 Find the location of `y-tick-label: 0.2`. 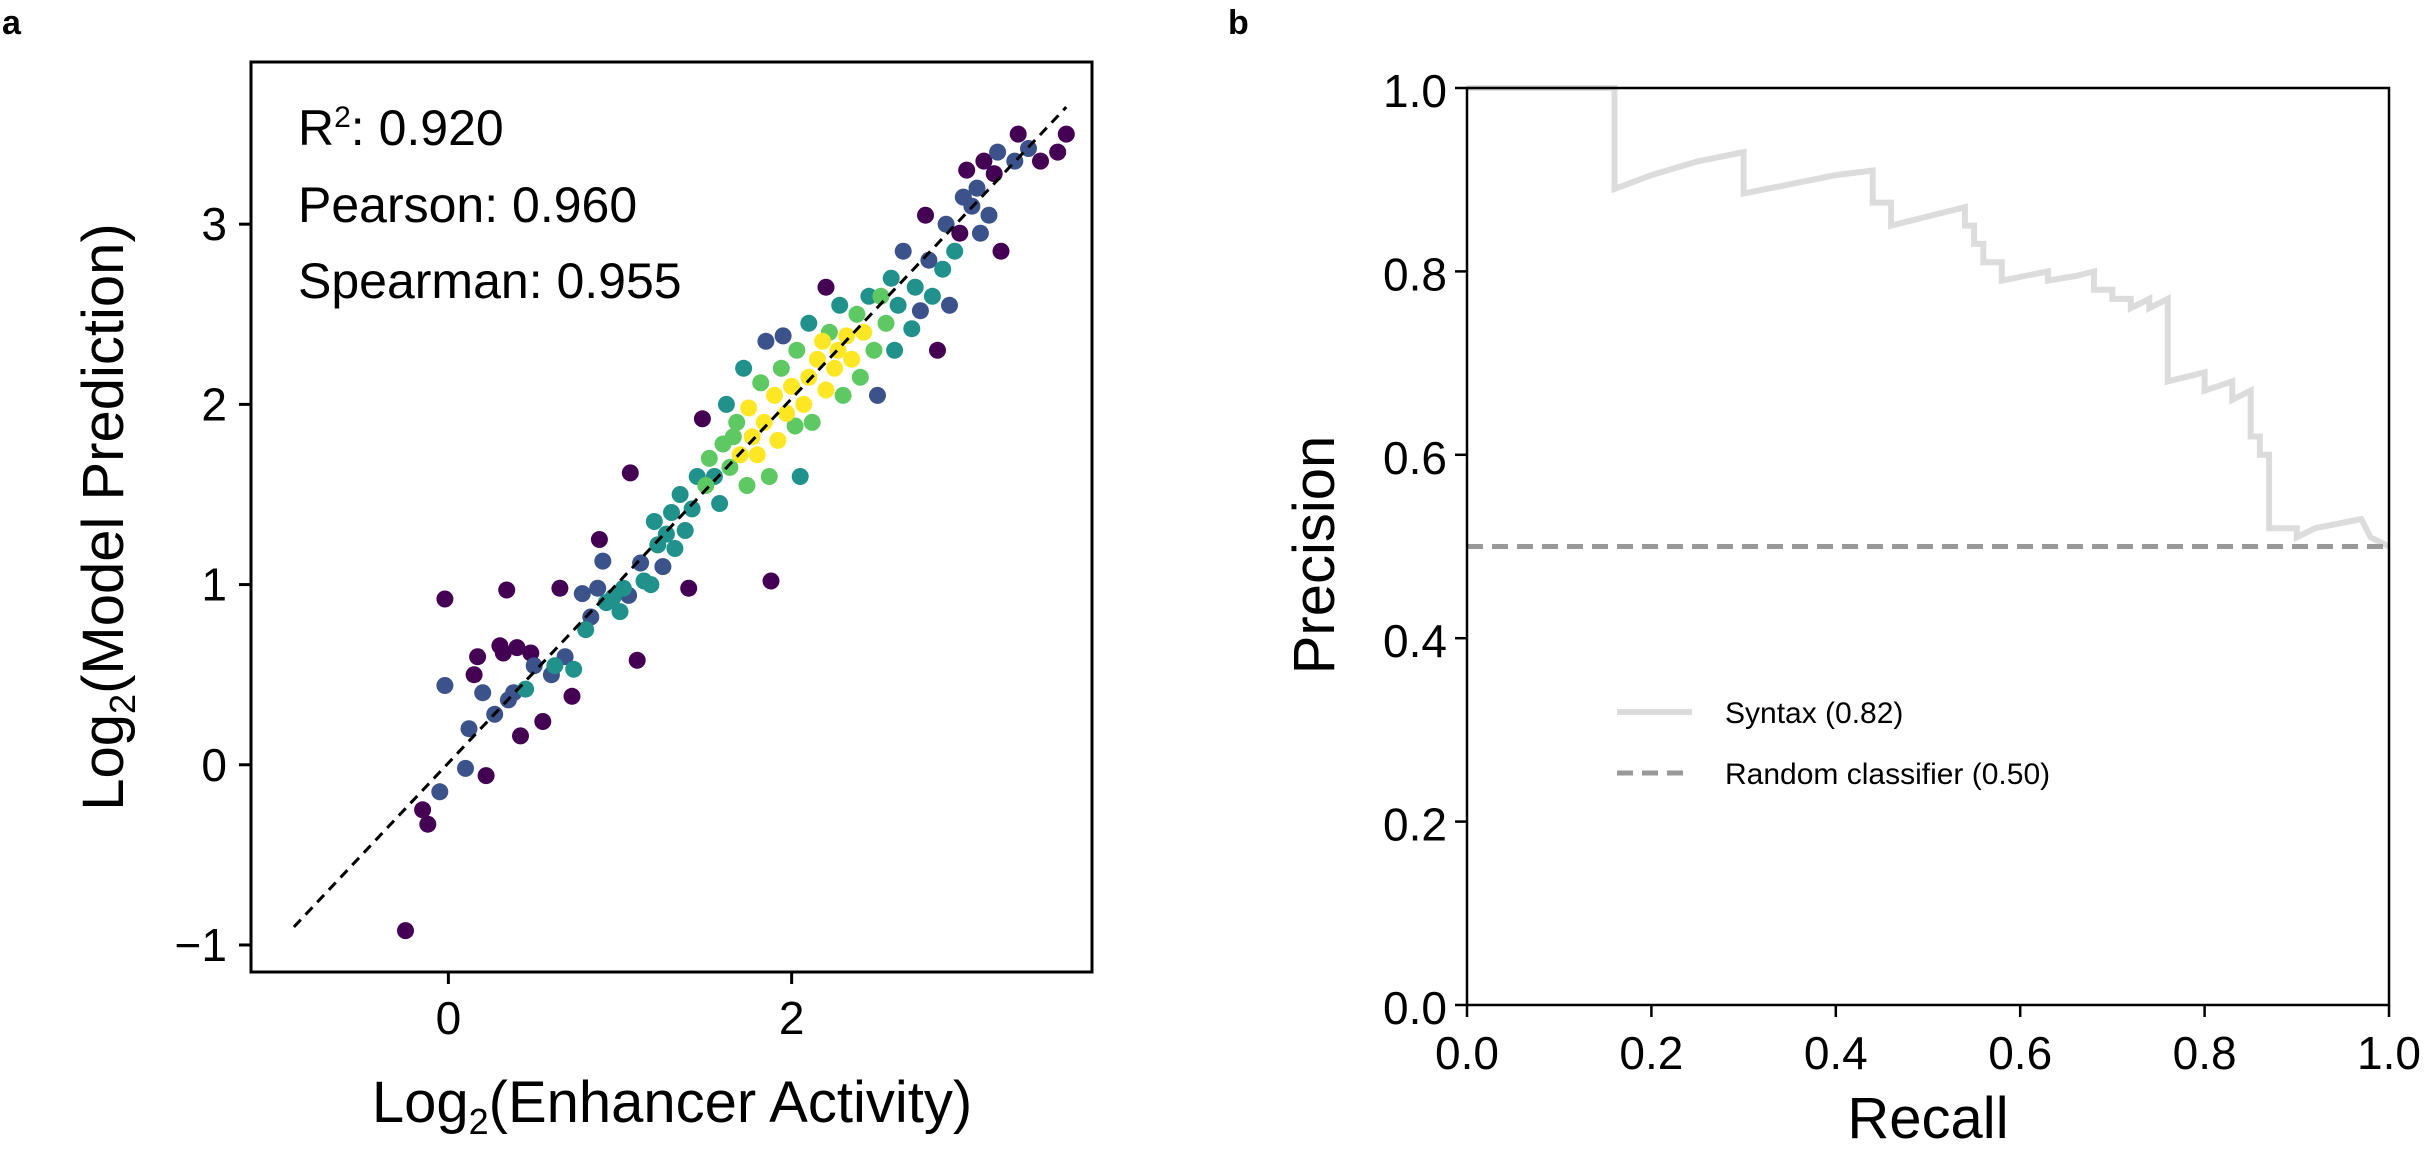

y-tick-label: 0.2 is located at coordinates (1415, 825).